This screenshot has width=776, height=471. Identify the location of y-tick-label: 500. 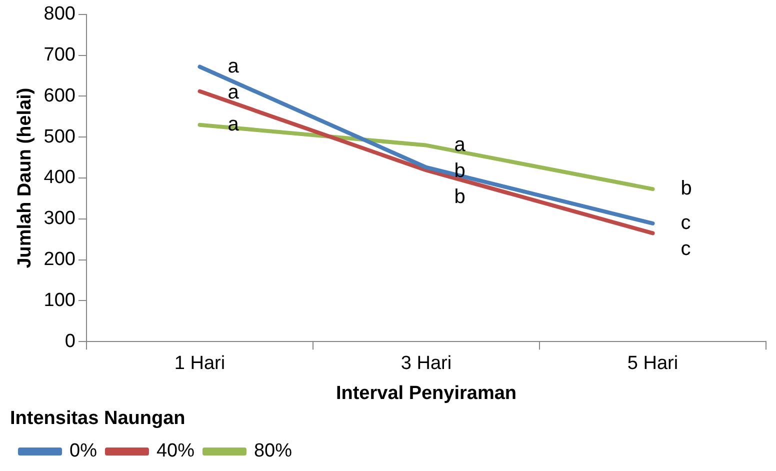
(60, 137).